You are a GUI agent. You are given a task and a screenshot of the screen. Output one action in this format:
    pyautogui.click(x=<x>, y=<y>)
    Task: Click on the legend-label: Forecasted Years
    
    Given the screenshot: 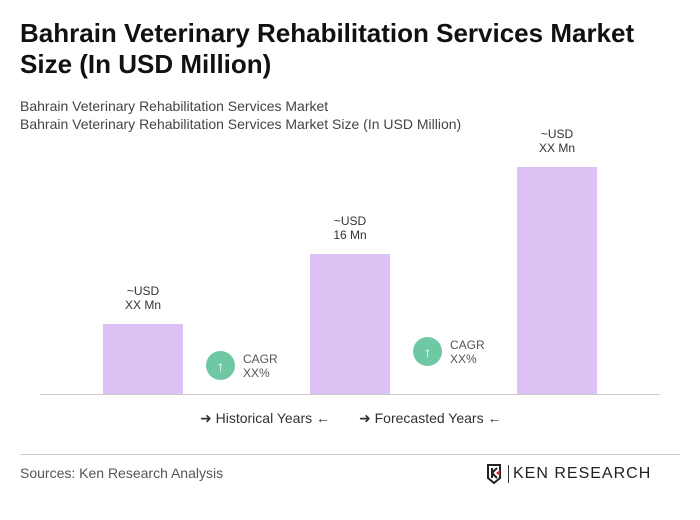 What is the action you would take?
    pyautogui.click(x=429, y=418)
    